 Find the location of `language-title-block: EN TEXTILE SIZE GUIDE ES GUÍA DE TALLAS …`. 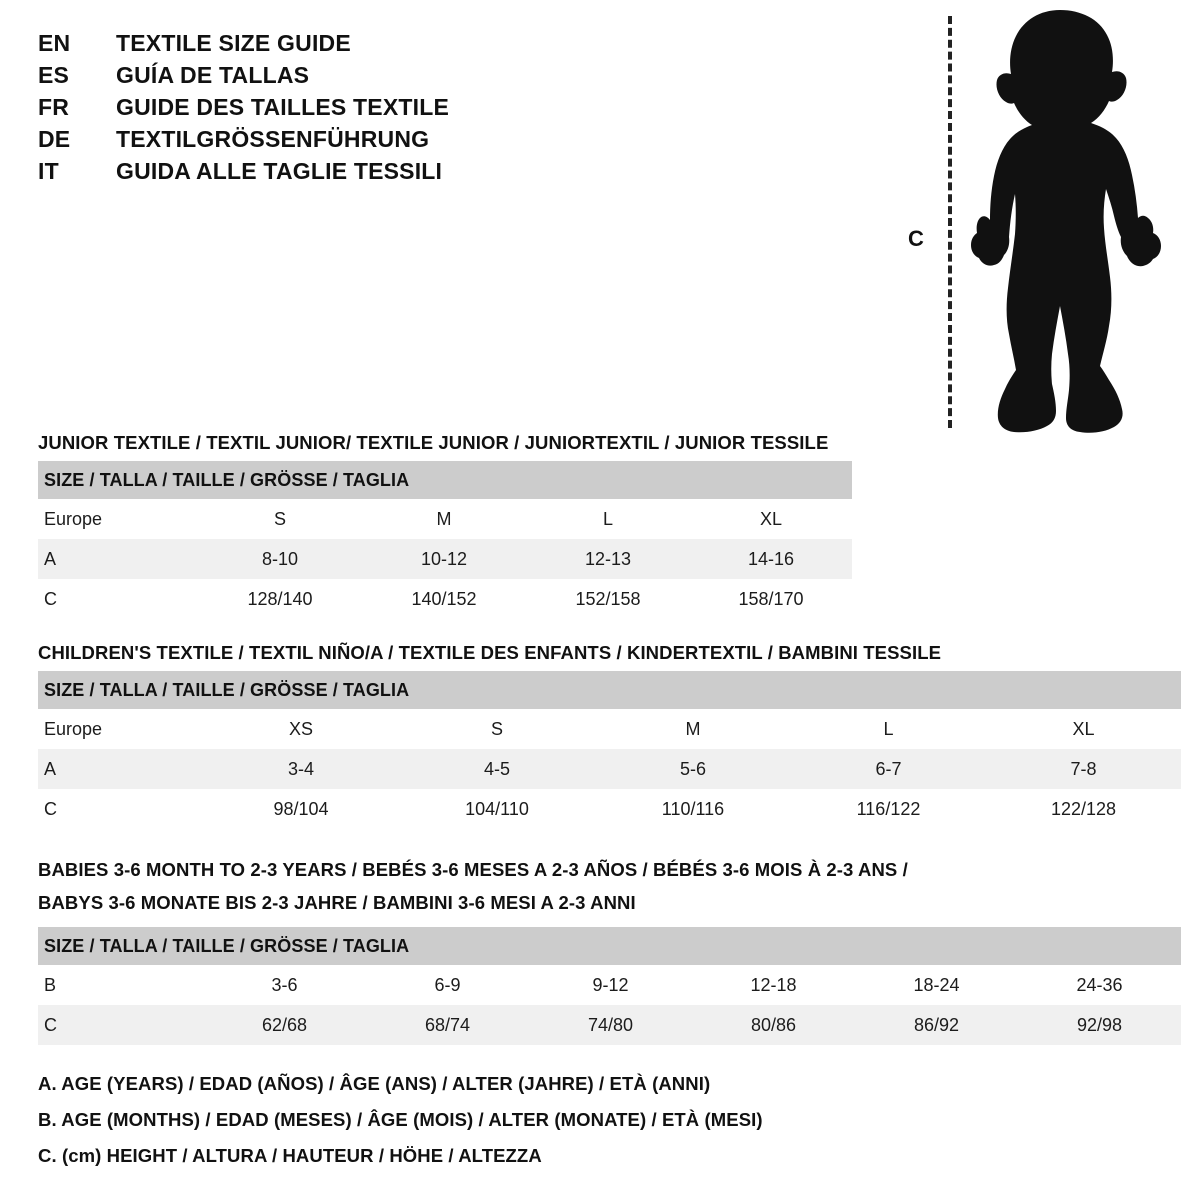

language-title-block: EN TEXTILE SIZE GUIDE ES GUÍA DE TALLAS … is located at coordinates (298, 110).